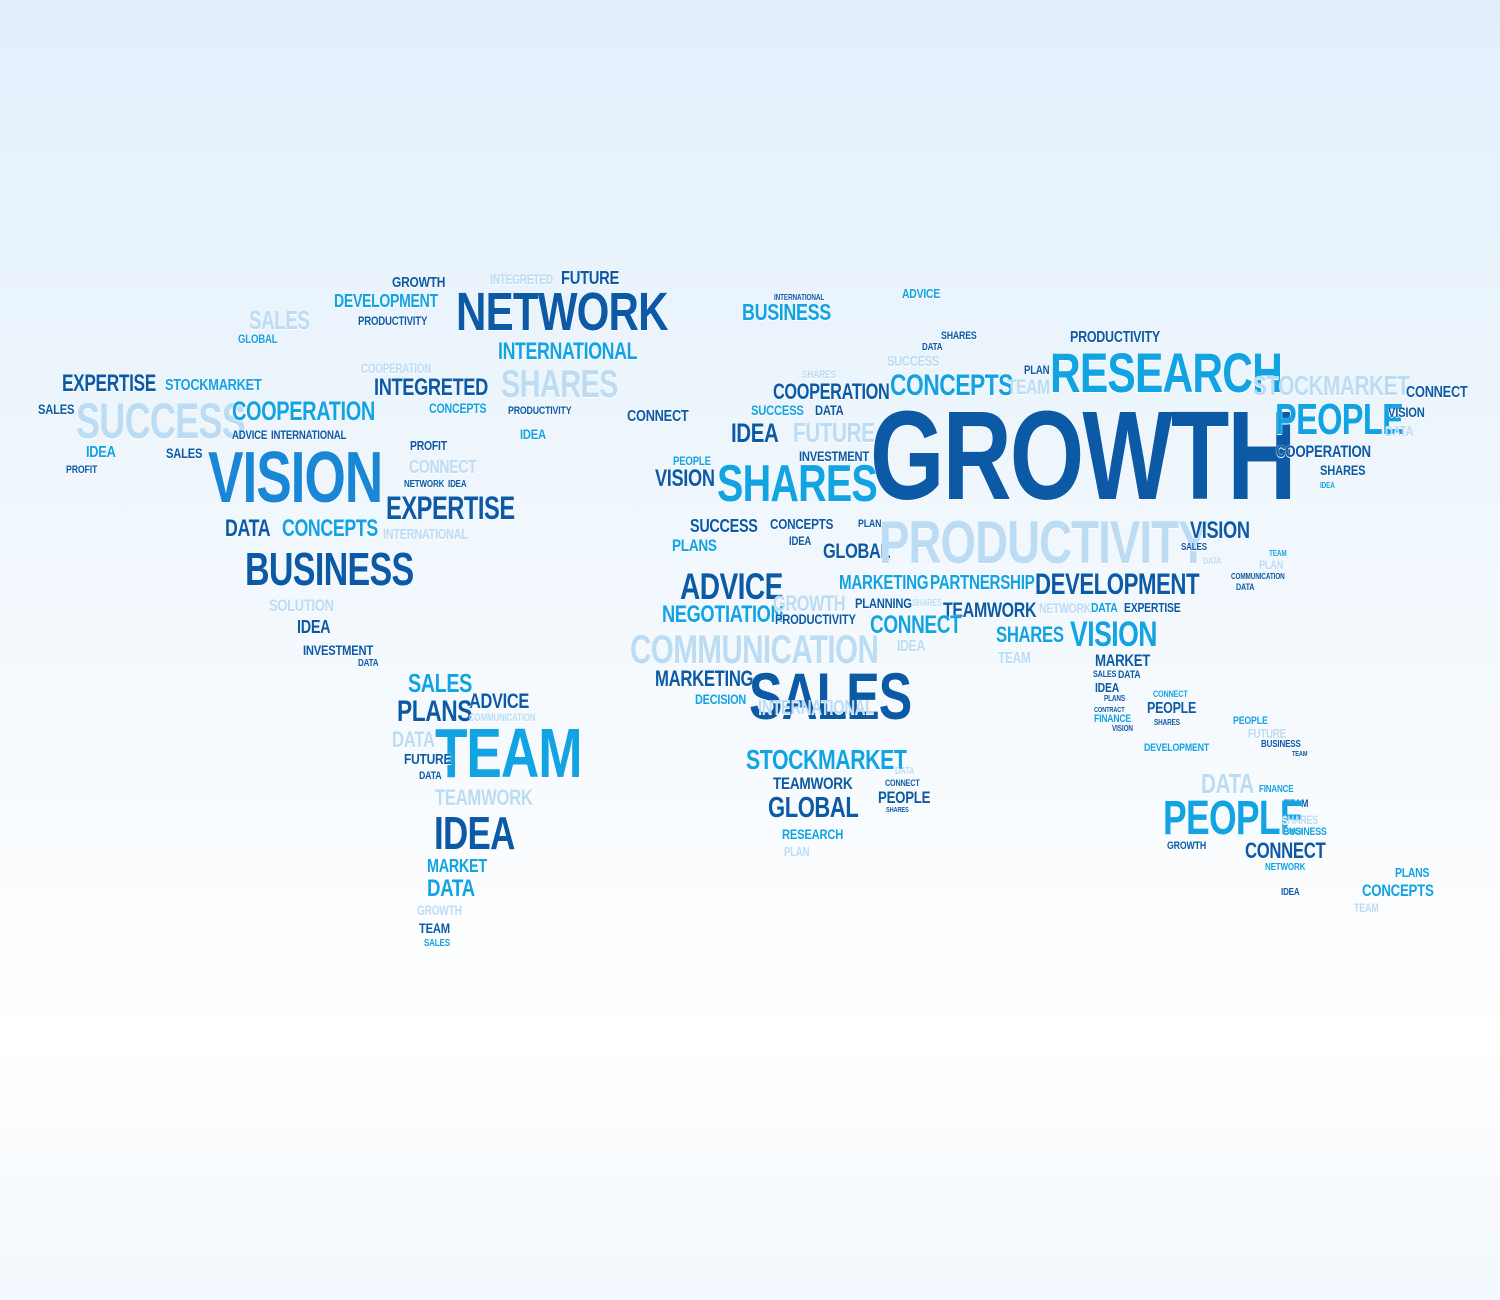 This screenshot has width=1500, height=1300. I want to click on map-word-w007: GLOBAL, so click(258, 339).